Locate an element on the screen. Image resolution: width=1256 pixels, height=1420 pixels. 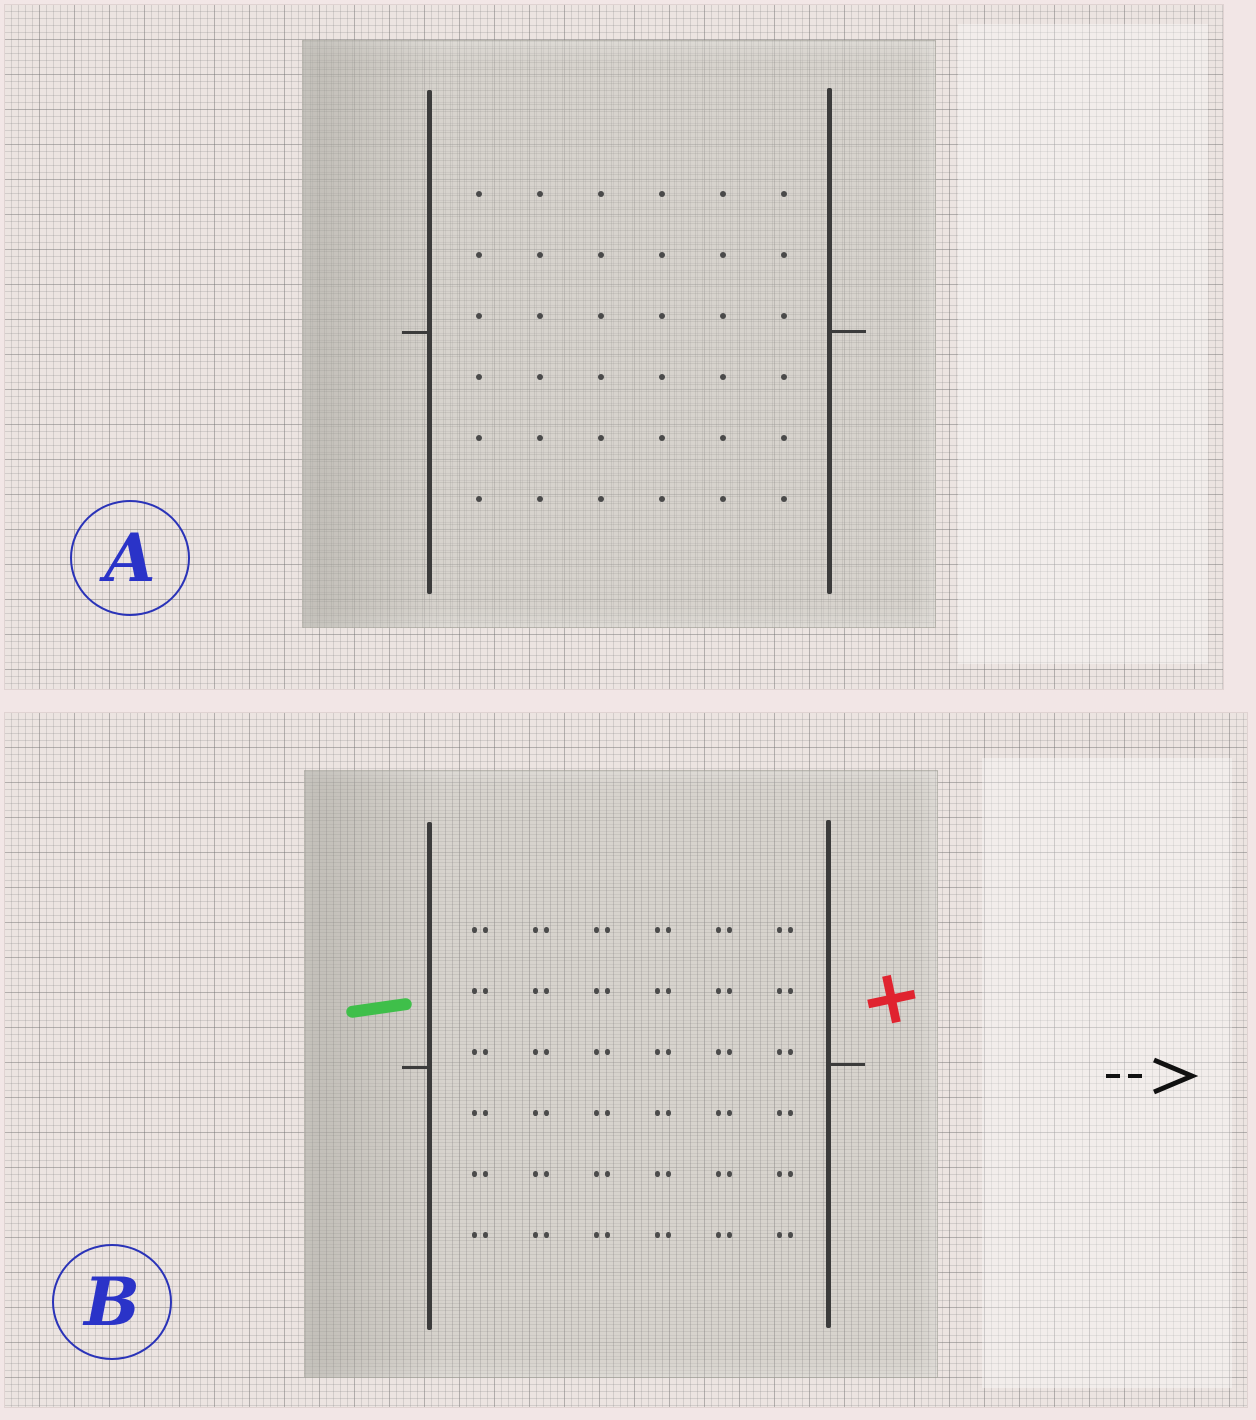
panel-label-a-text: A is located at coordinates (130, 558).